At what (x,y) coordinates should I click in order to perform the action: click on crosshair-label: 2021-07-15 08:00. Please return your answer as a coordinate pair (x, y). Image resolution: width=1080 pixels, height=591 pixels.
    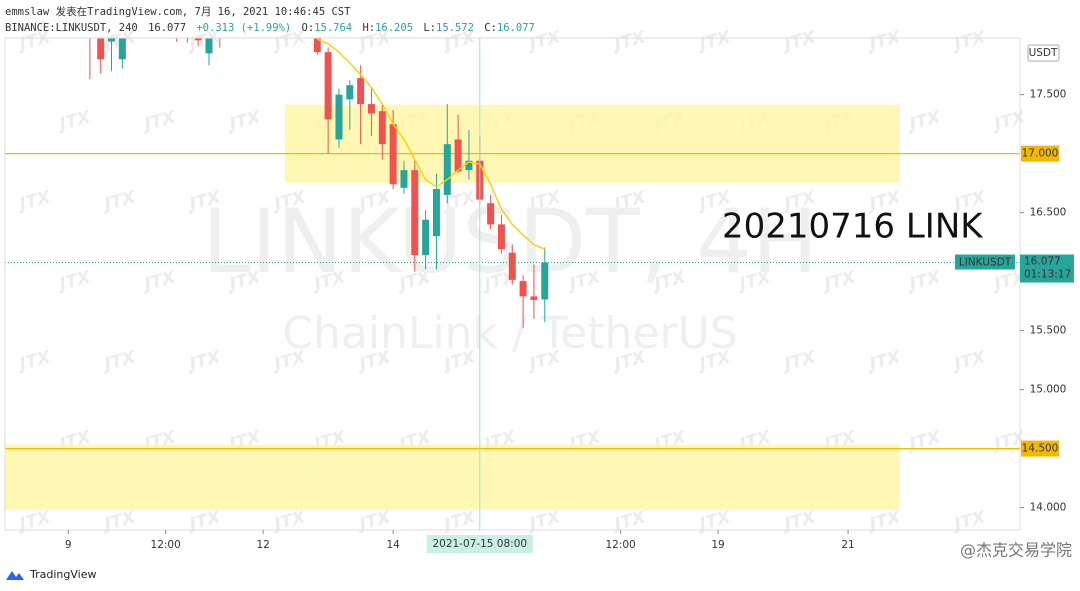
    Looking at the image, I should click on (479, 544).